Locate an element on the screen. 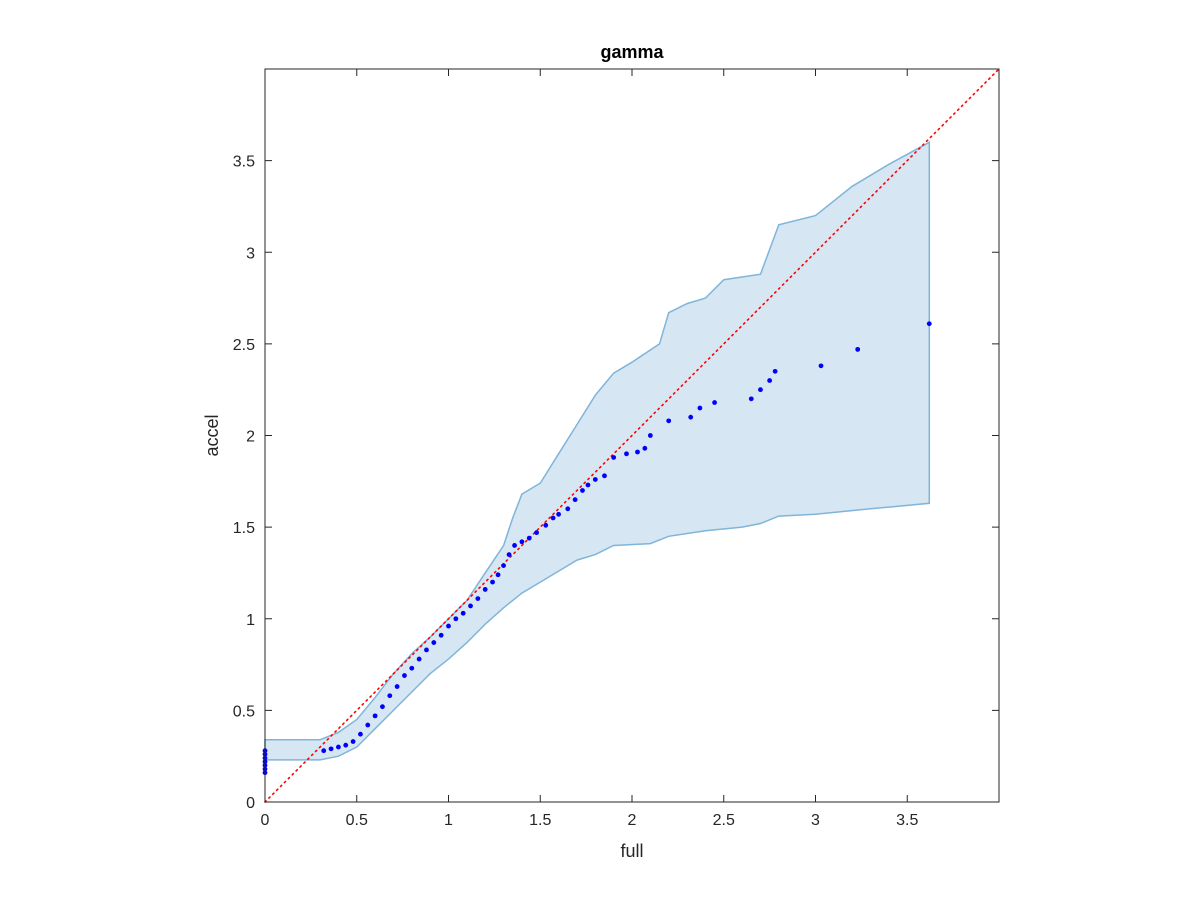 The height and width of the screenshot is (900, 1200). x-tick-label: 2.5 is located at coordinates (724, 820).